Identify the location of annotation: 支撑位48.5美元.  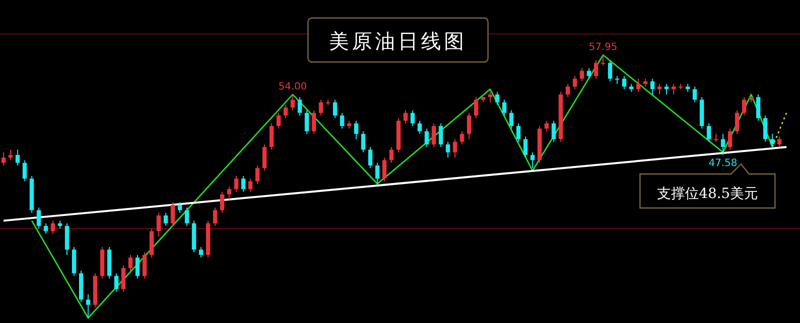
(707, 194).